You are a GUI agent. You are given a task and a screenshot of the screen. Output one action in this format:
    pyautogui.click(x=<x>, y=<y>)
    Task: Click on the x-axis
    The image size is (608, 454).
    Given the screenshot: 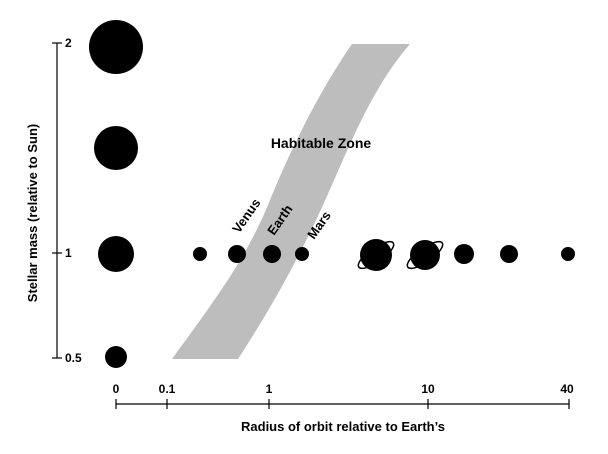 What is the action you would take?
    pyautogui.click(x=342, y=404)
    